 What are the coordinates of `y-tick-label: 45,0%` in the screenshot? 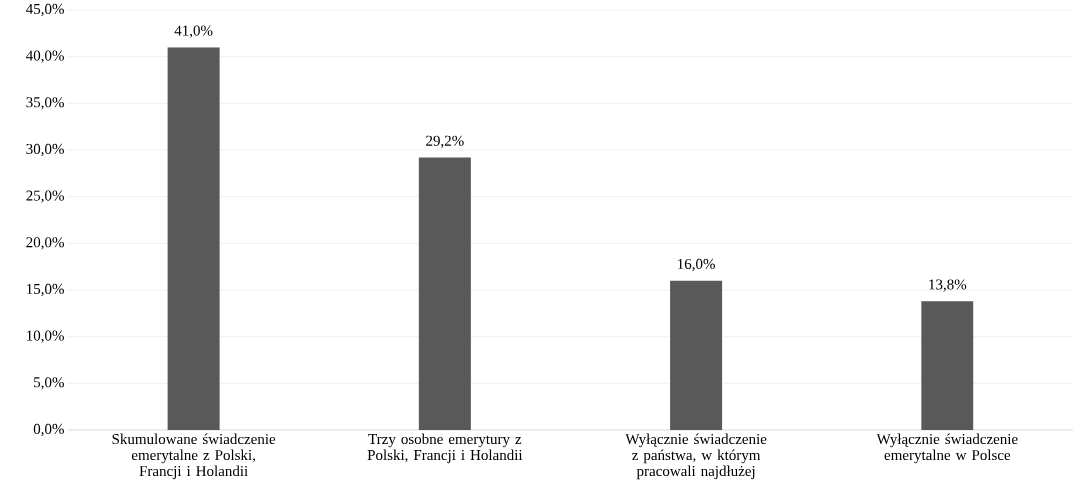 It's located at (45, 10).